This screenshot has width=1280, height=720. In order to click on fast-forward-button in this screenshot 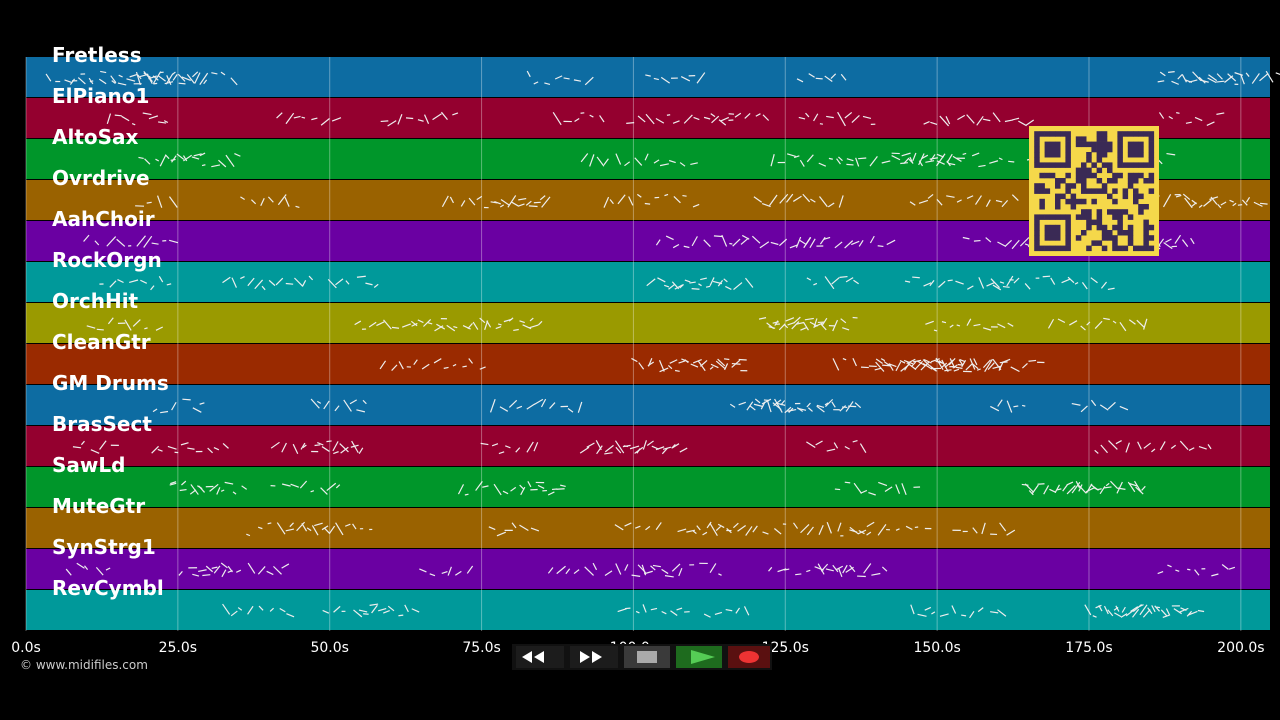, I will do `click(594, 657)`.